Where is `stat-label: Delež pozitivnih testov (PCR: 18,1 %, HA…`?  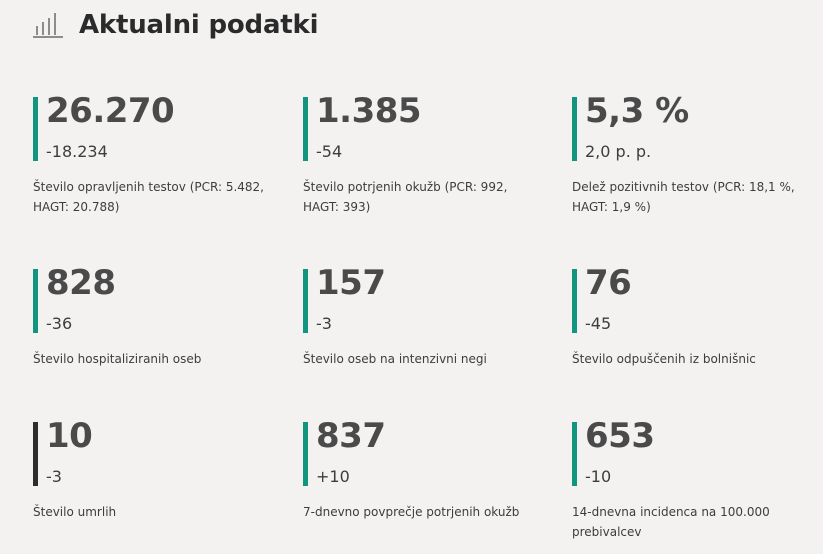
stat-label: Delež pozitivnih testov (PCR: 18,1 %, HA… is located at coordinates (683, 197).